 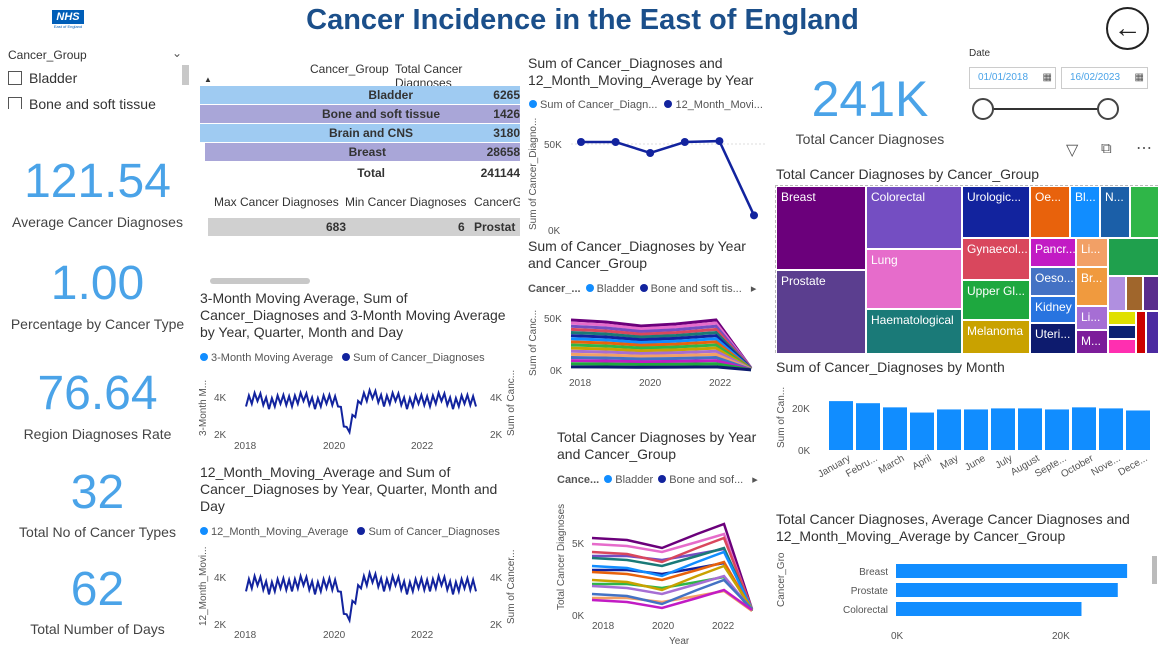 What do you see at coordinates (185, 75) in the screenshot?
I see `slicer-scrollbar` at bounding box center [185, 75].